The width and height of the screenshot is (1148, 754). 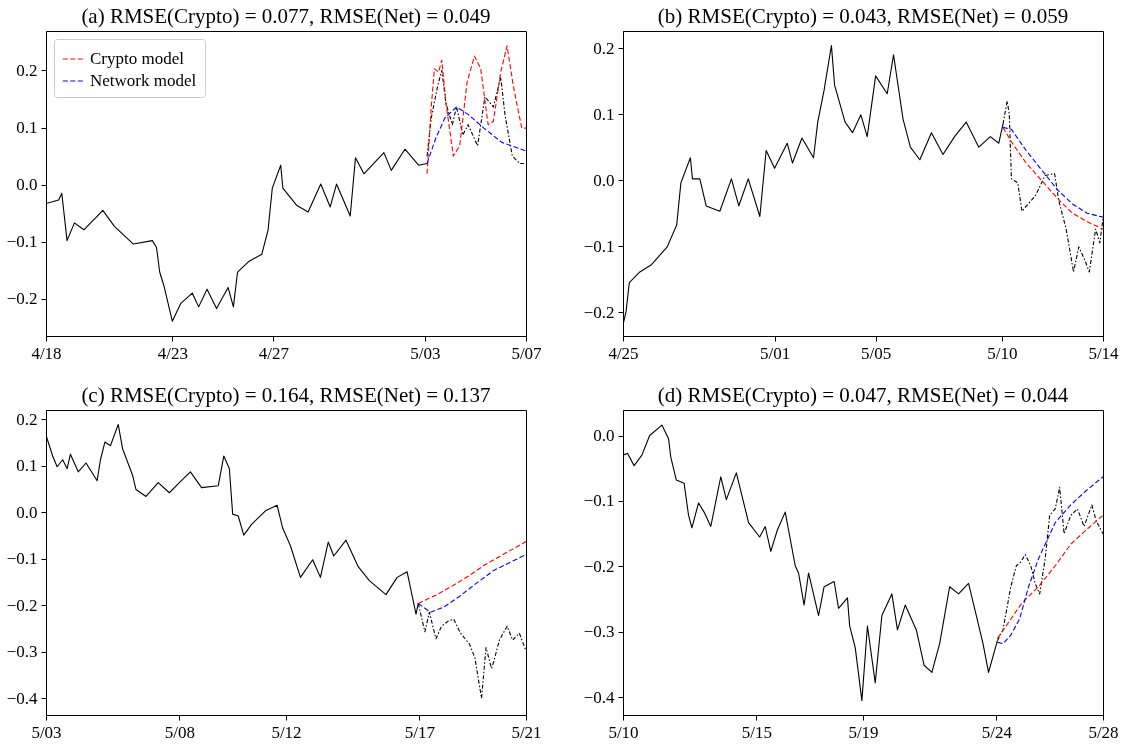 What do you see at coordinates (46, 353) in the screenshot?
I see `x-tick-label: 4/18` at bounding box center [46, 353].